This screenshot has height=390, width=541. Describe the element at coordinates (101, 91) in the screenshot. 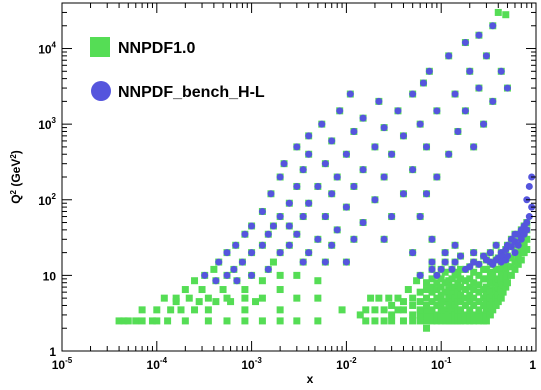

I see `legend-marker-nnpdf-bench` at that location.